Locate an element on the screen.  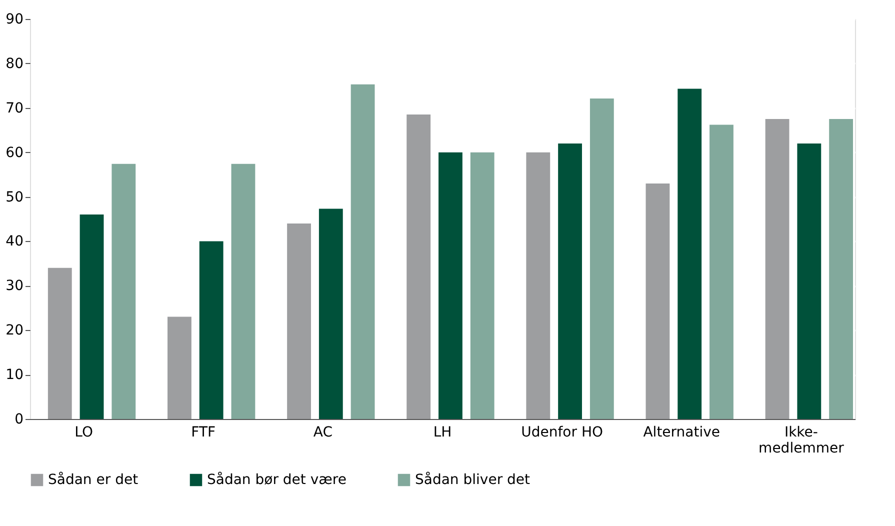
y-tick-label: 40 is located at coordinates (15, 242).